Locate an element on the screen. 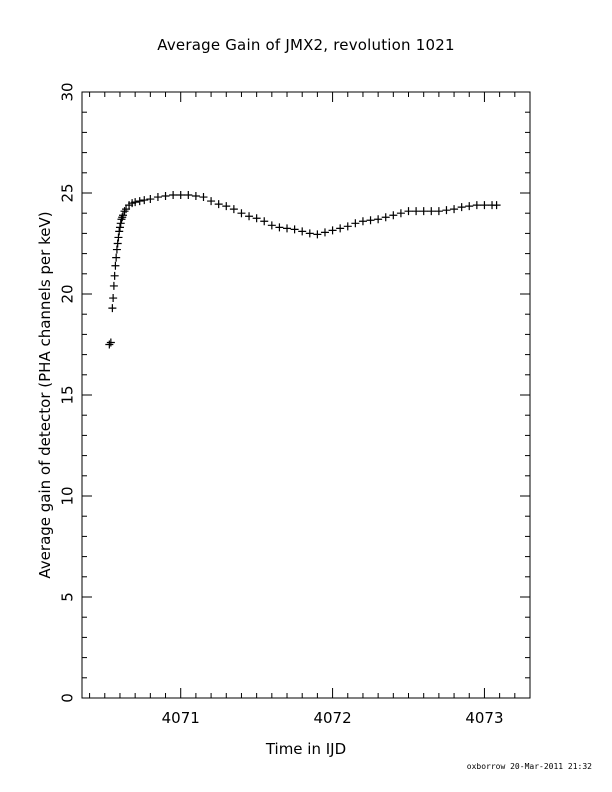  y-tick-label: 0 is located at coordinates (68, 698).